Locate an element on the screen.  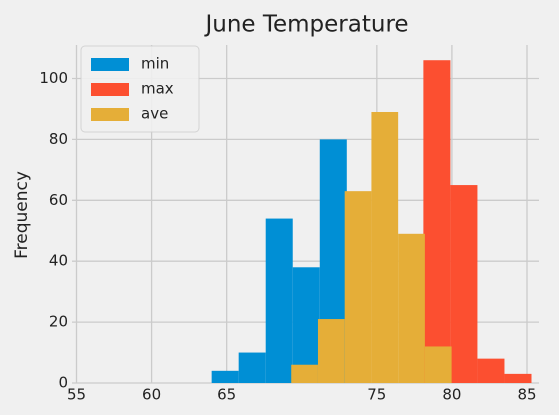
legend: min max ave is located at coordinates (140, 89).